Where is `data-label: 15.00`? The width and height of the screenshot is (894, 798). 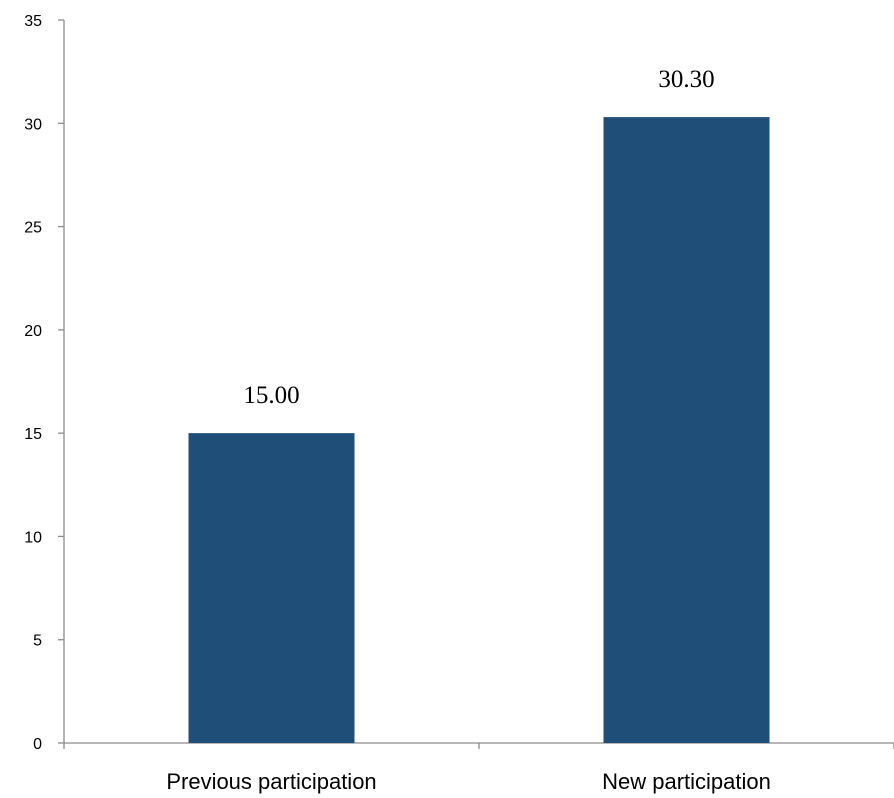 data-label: 15.00 is located at coordinates (271, 395).